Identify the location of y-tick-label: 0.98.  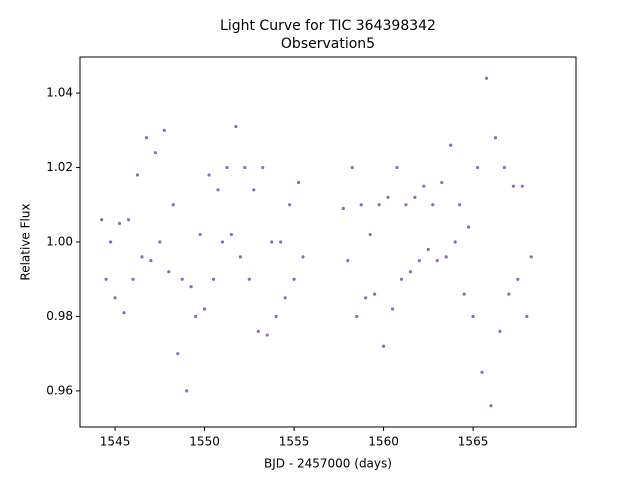
(59, 316).